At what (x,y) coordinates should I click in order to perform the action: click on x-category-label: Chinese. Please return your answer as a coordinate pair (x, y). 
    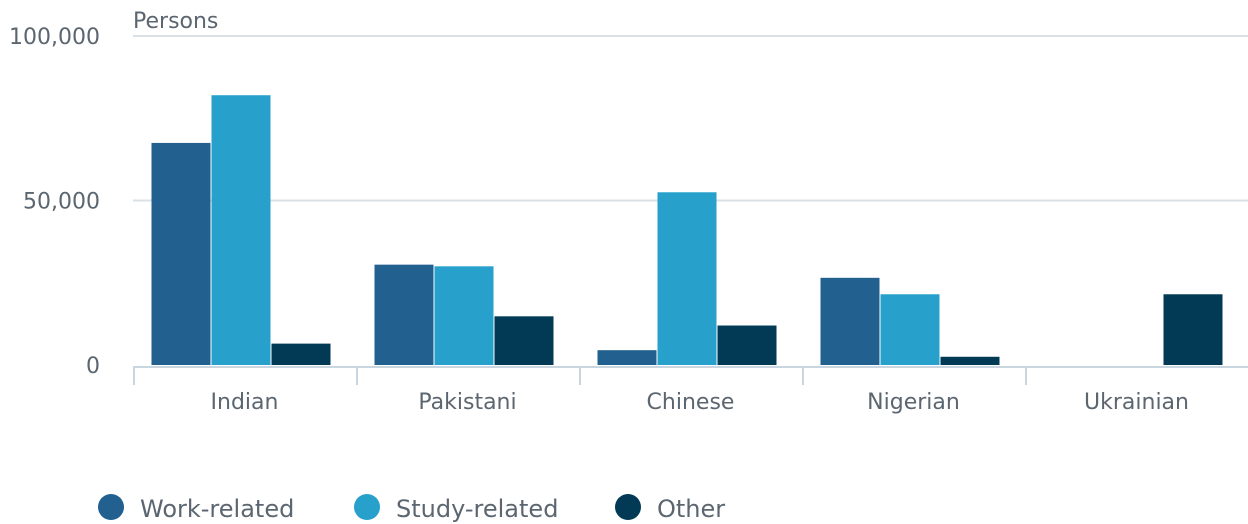
    Looking at the image, I should click on (691, 402).